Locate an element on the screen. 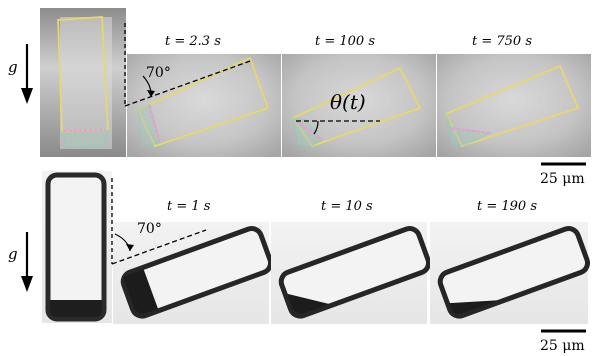 The height and width of the screenshot is (356, 598). bottom-gravity-arrow is located at coordinates (27, 262).